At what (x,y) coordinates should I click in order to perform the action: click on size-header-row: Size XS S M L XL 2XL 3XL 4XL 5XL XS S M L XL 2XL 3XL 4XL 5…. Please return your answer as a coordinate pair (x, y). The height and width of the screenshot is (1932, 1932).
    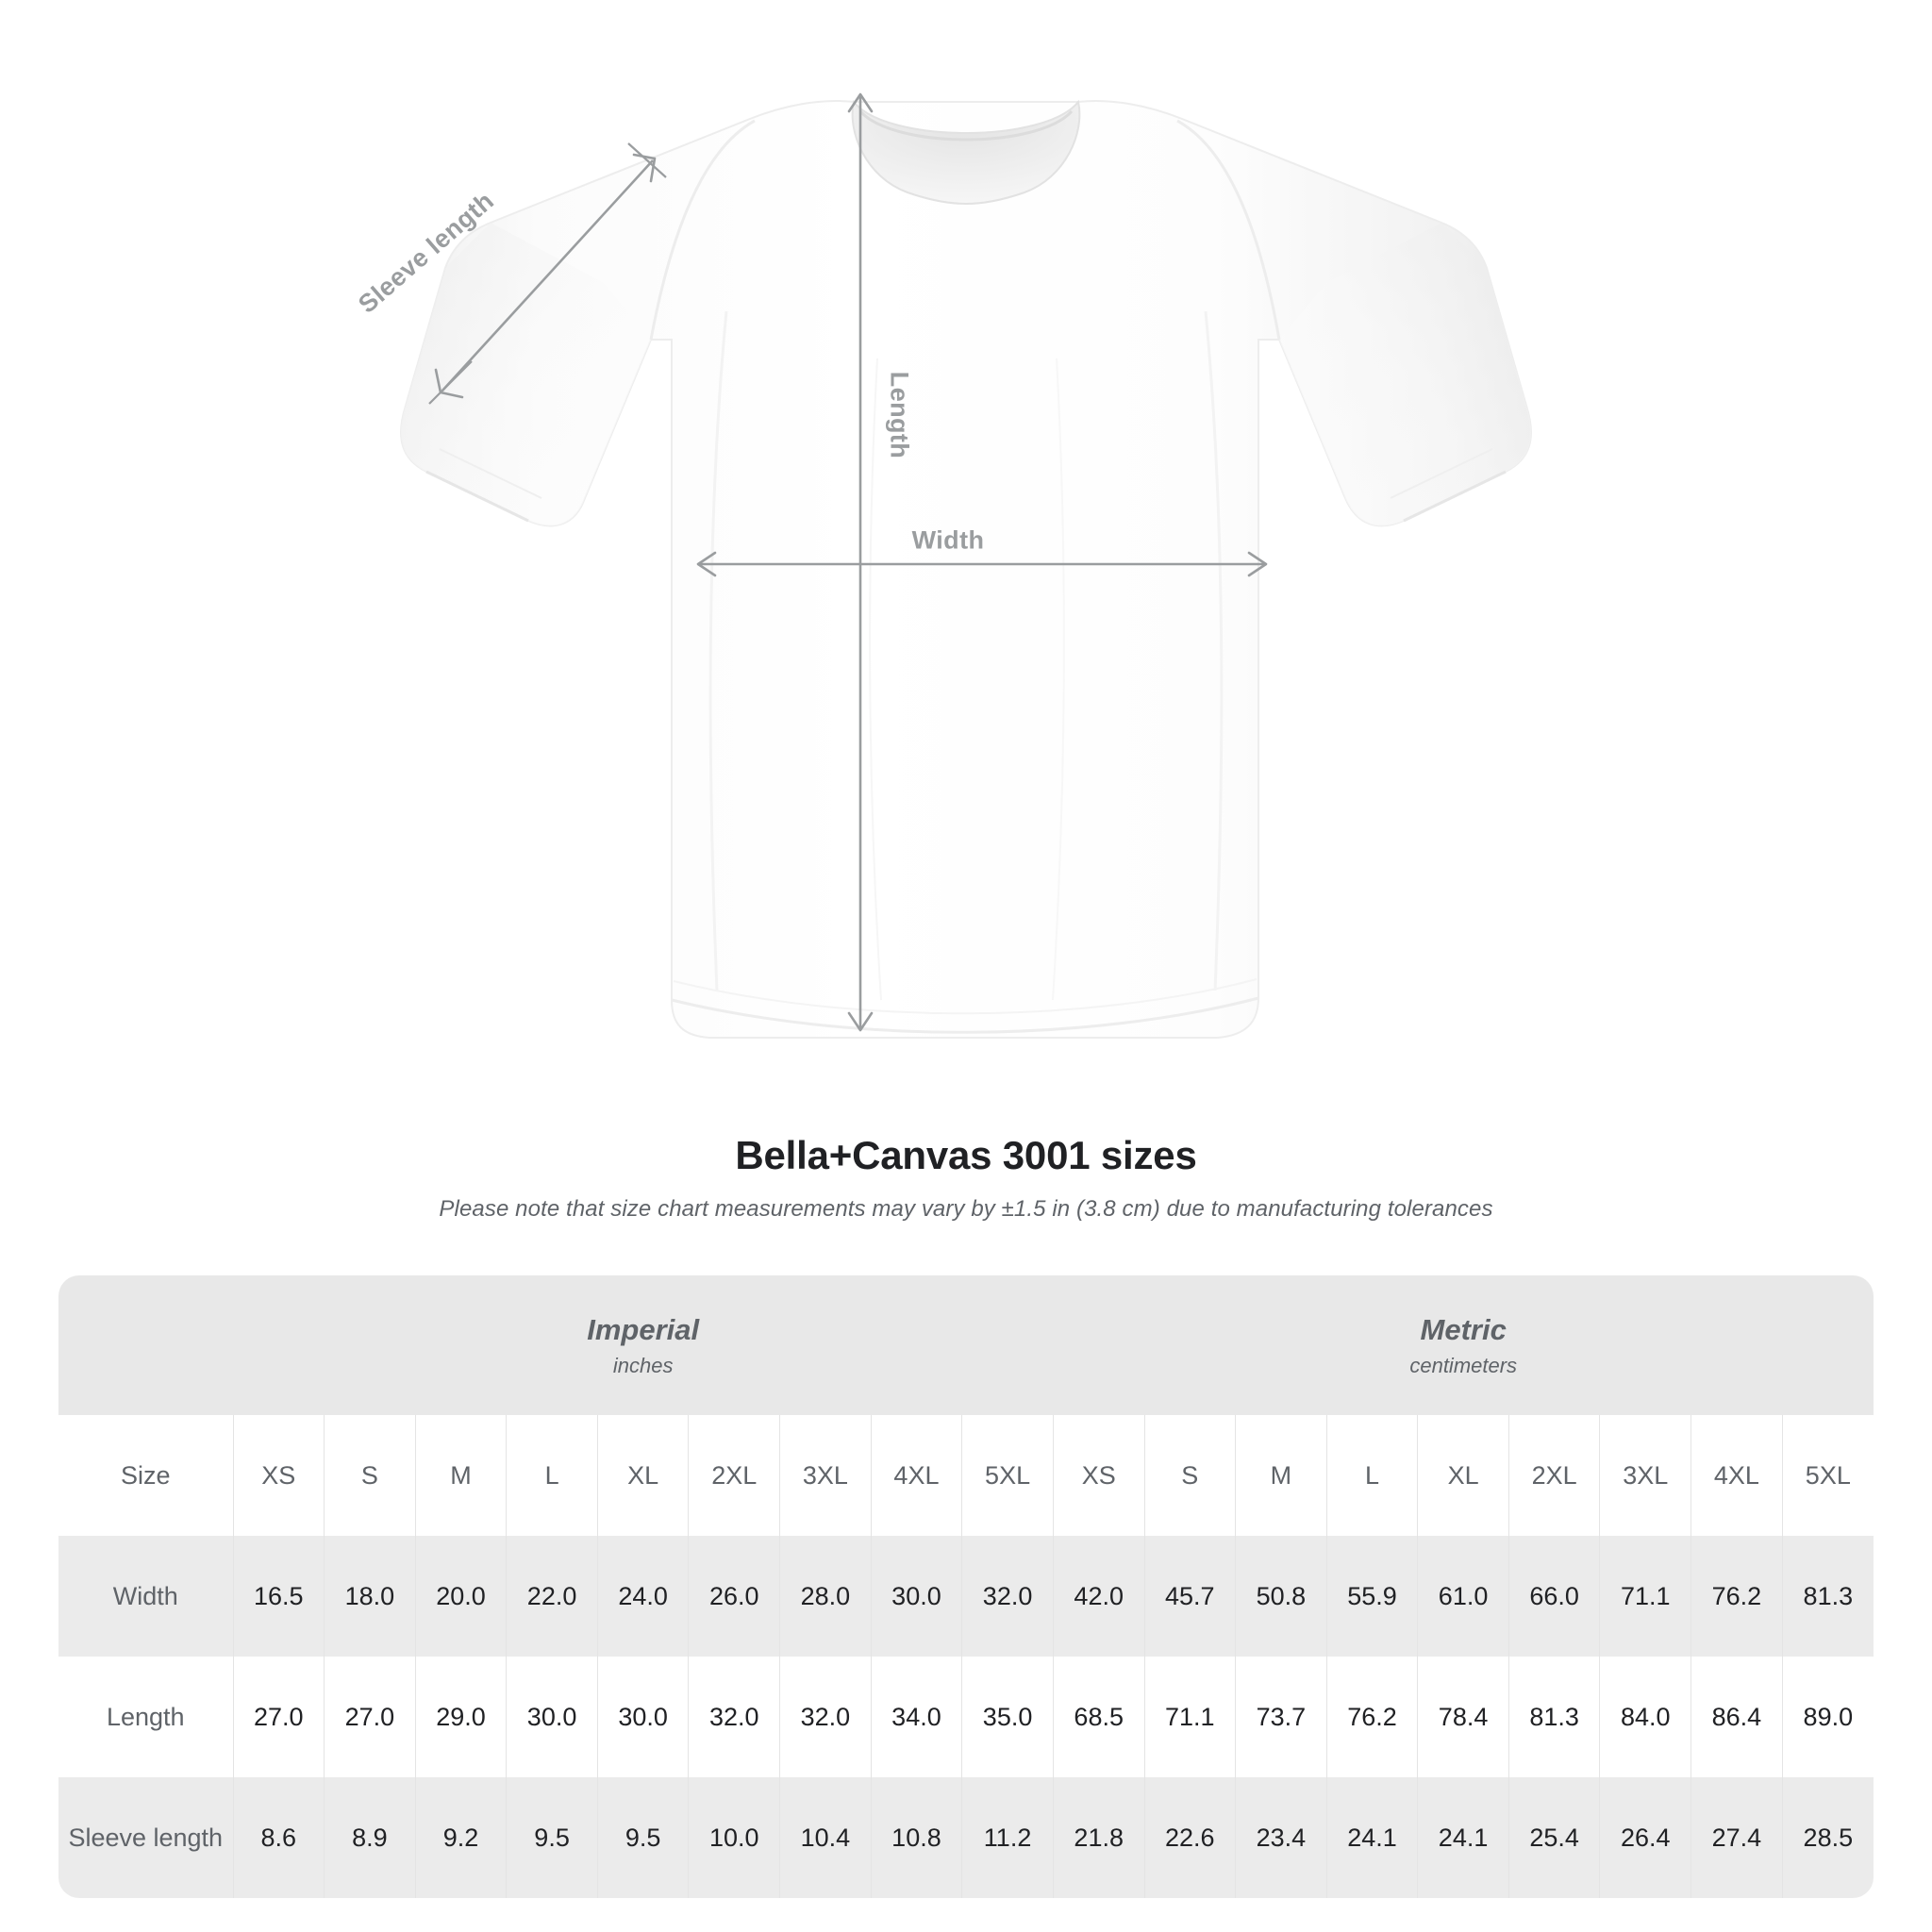
    Looking at the image, I should click on (966, 1476).